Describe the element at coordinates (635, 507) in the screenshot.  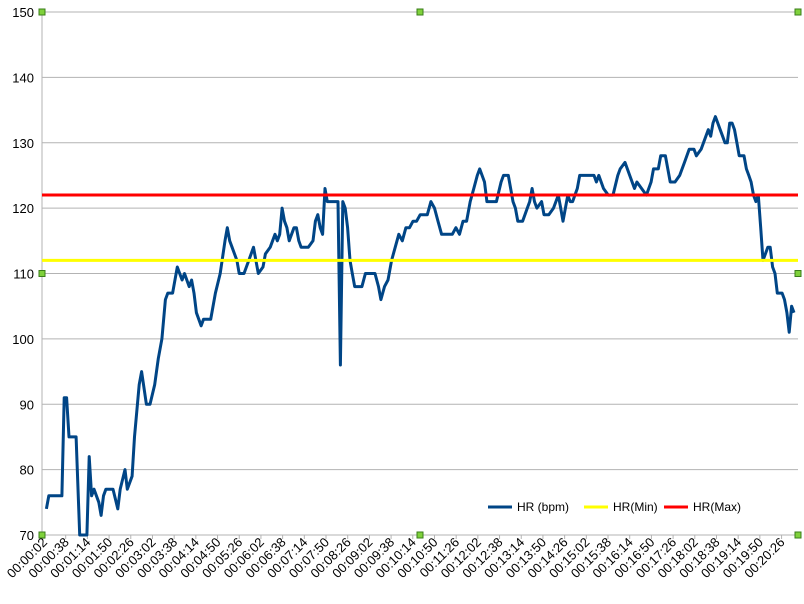
I see `legend-label: HR(Min)` at that location.